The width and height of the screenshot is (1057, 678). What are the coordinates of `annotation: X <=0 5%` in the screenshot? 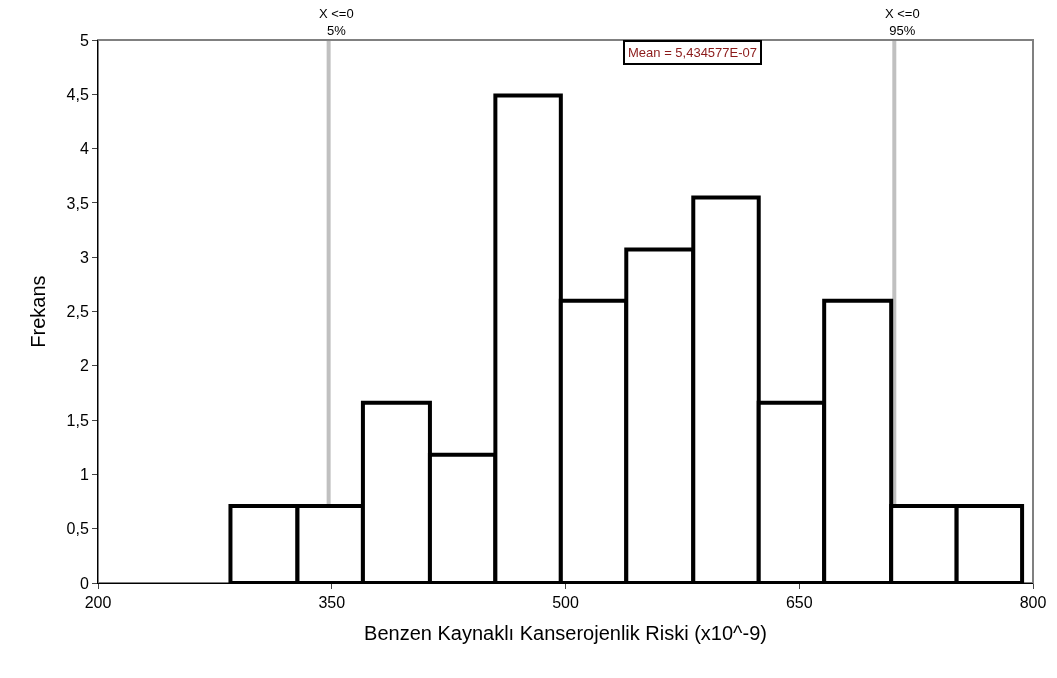 It's located at (336, 22).